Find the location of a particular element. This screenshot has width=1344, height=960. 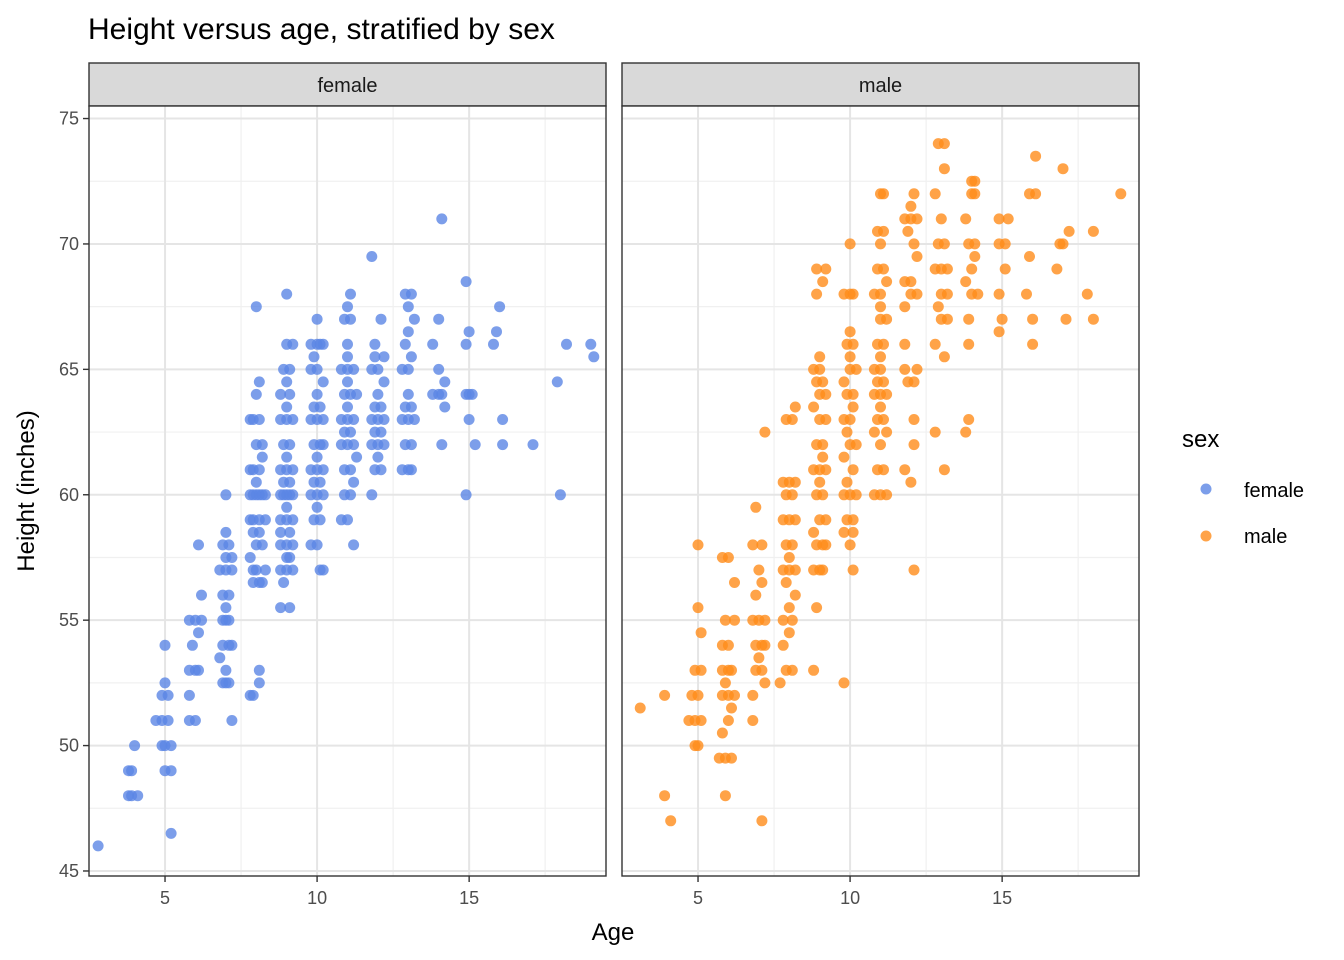

x-tick-label: 5 is located at coordinates (698, 898).